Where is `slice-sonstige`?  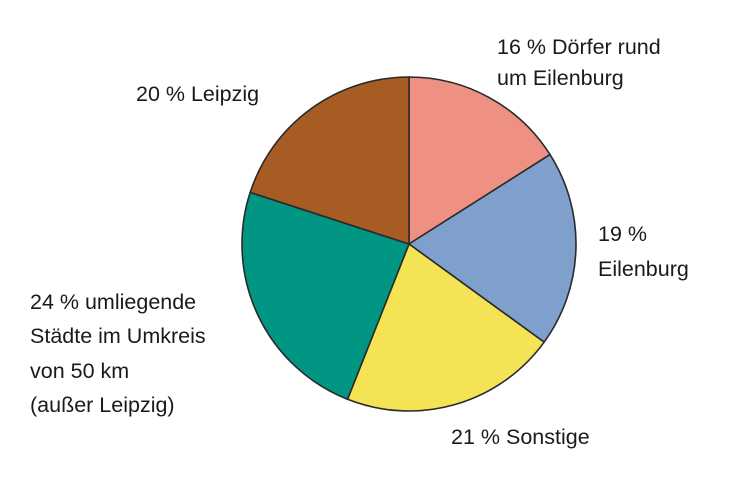
slice-sonstige is located at coordinates (445, 327).